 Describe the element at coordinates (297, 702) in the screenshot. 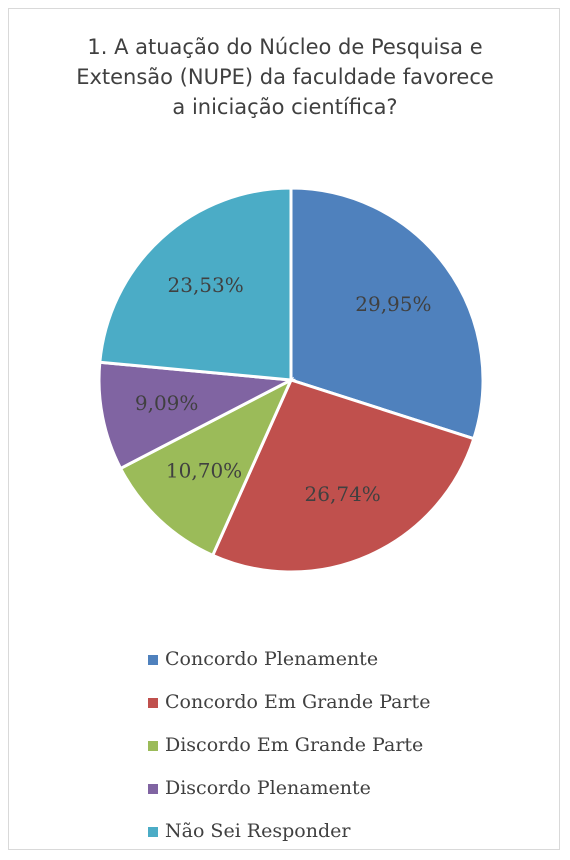

I see `legend-label: Concordo Em Grande Parte` at that location.